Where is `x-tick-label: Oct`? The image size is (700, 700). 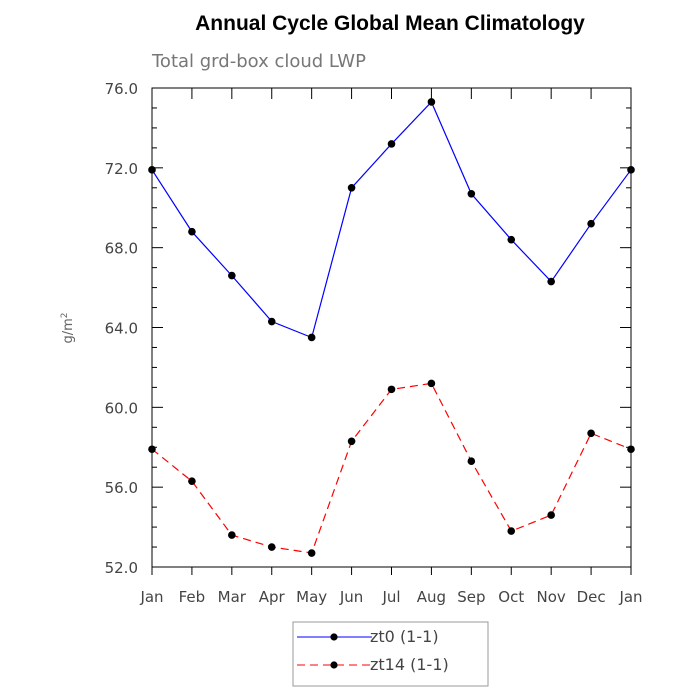
x-tick-label: Oct is located at coordinates (511, 597).